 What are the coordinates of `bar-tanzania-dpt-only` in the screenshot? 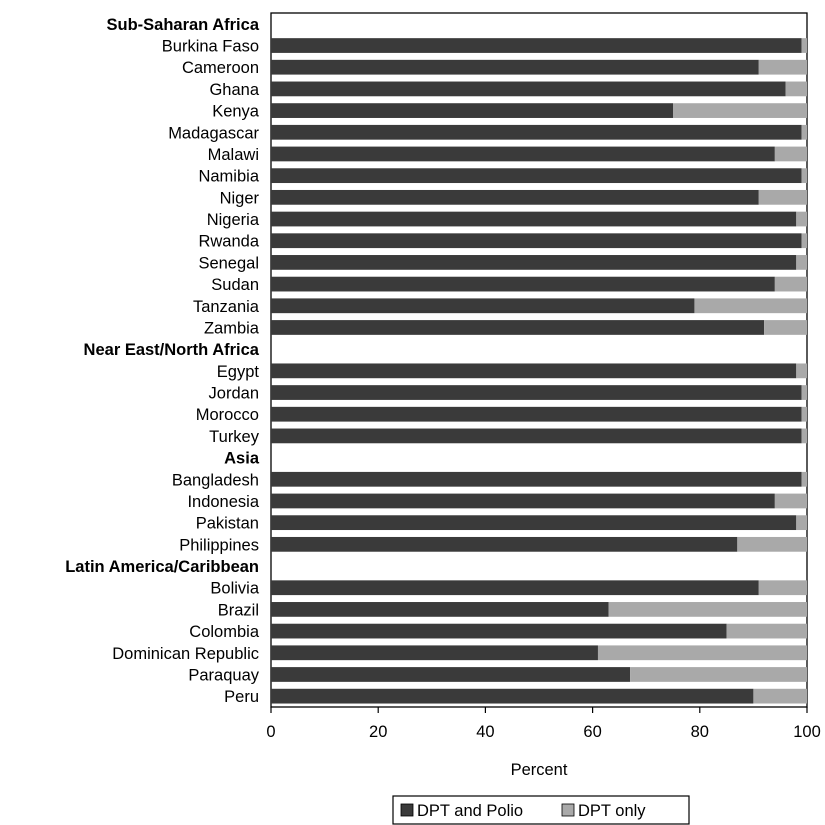 It's located at (750, 306).